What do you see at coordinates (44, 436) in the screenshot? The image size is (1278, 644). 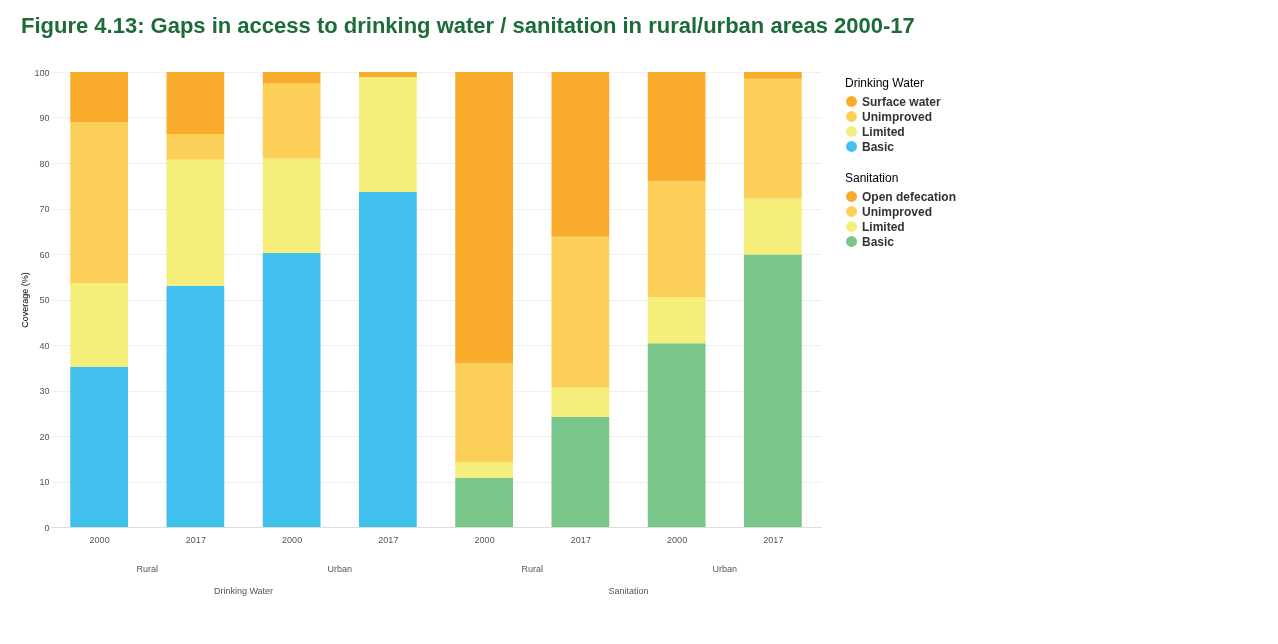 I see `y-tick-label: 20` at bounding box center [44, 436].